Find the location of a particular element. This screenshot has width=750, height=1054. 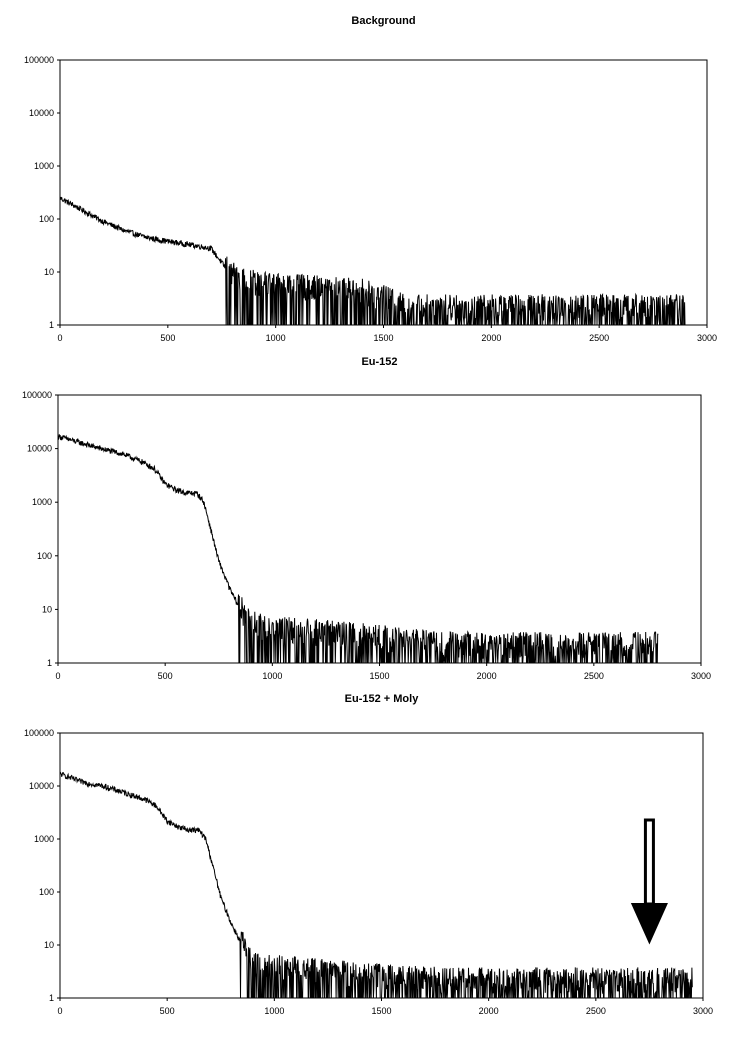

chart-title: Background is located at coordinates (383, 21).